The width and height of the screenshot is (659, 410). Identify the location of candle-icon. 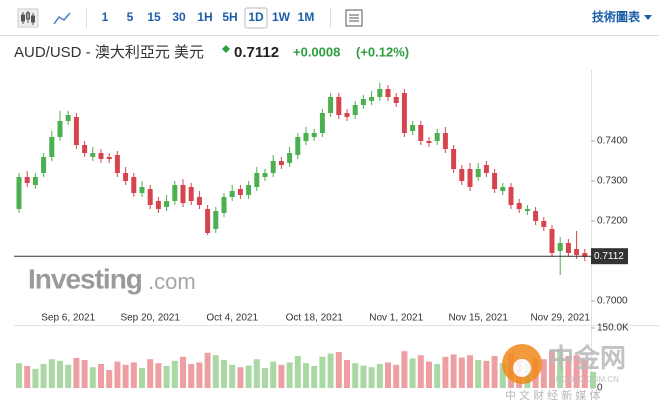
(28, 18).